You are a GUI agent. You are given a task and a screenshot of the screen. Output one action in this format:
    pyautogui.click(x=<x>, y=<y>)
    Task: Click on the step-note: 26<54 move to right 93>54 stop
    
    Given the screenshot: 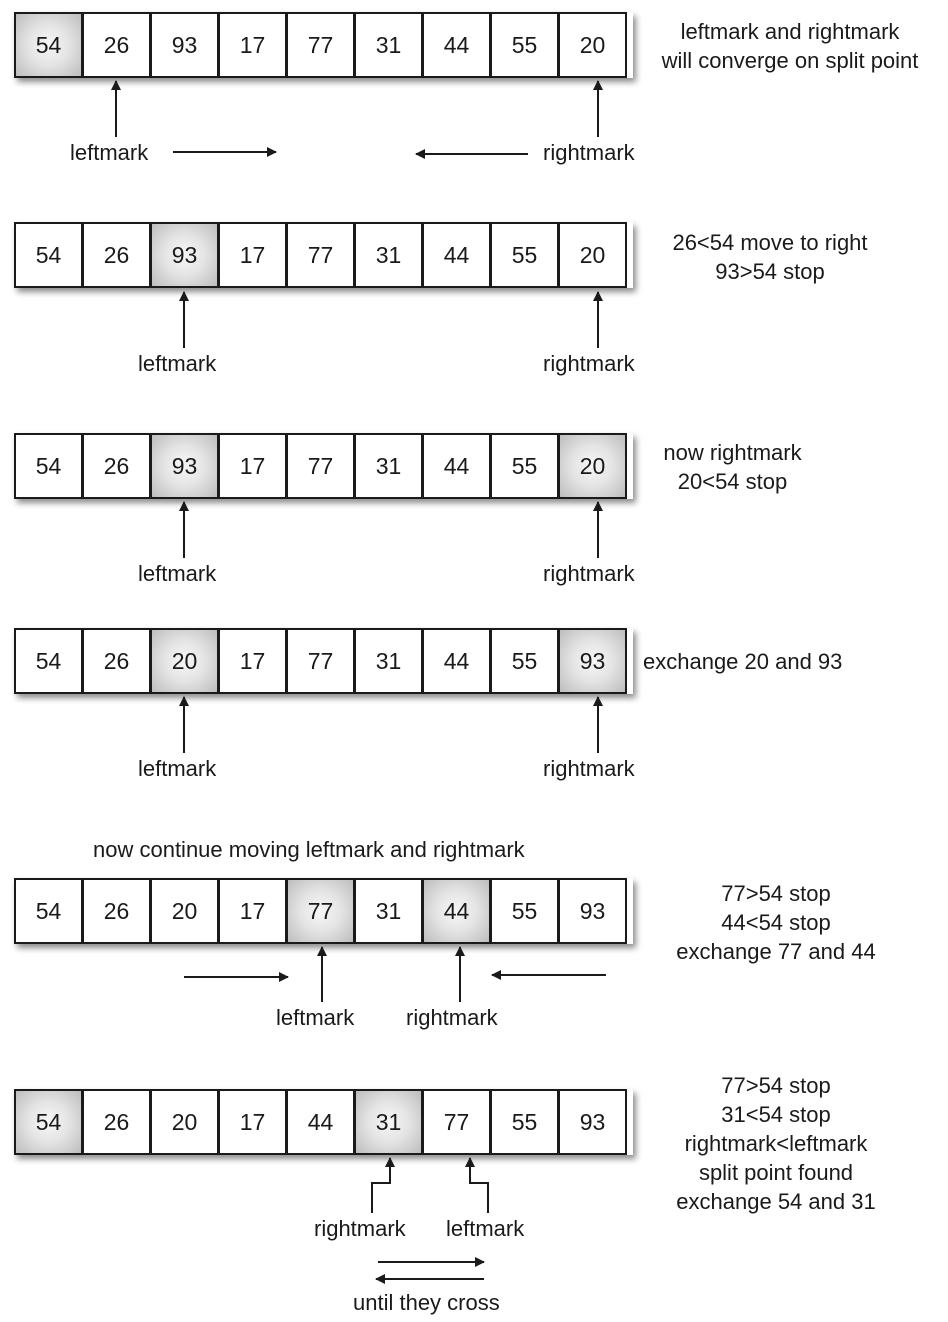 What is the action you would take?
    pyautogui.click(x=770, y=257)
    